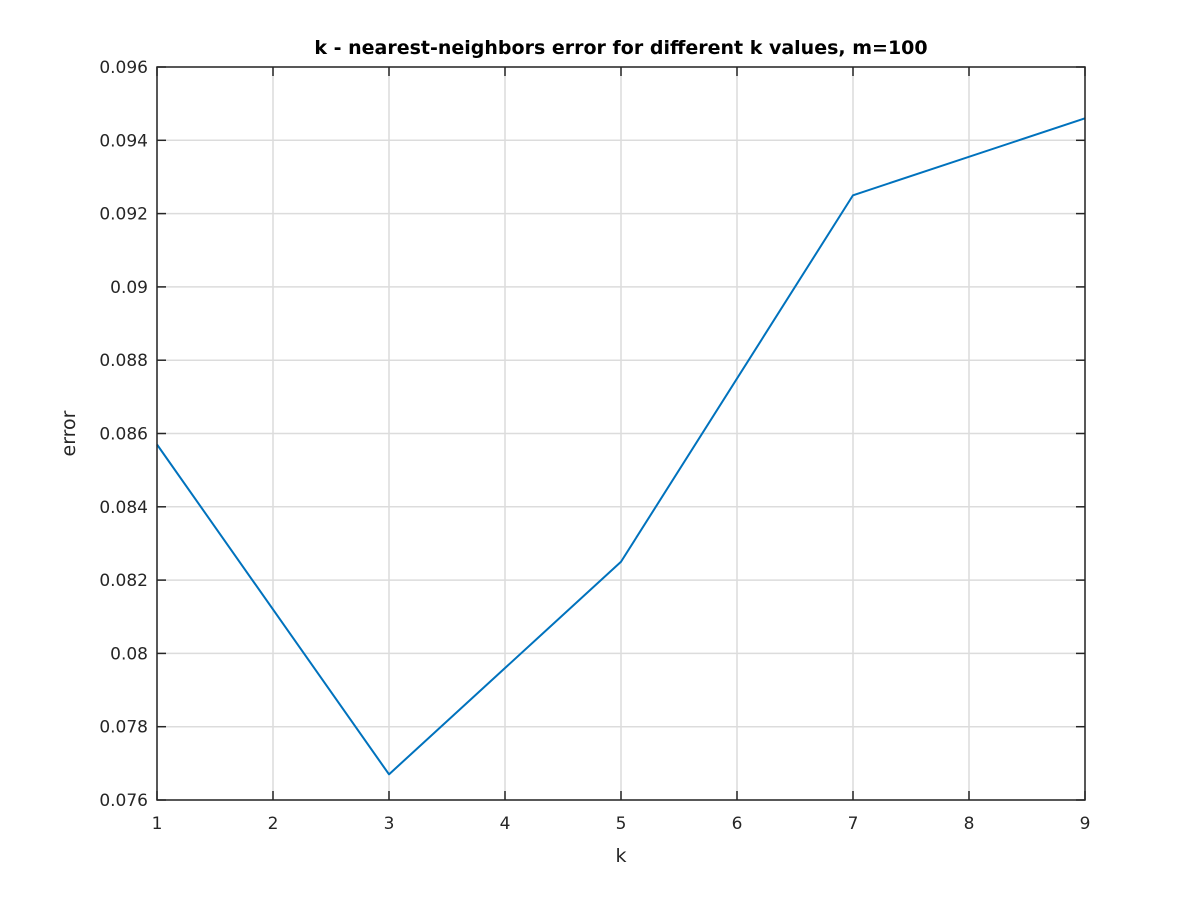  Describe the element at coordinates (157, 824) in the screenshot. I see `x-tick-label: 1` at that location.